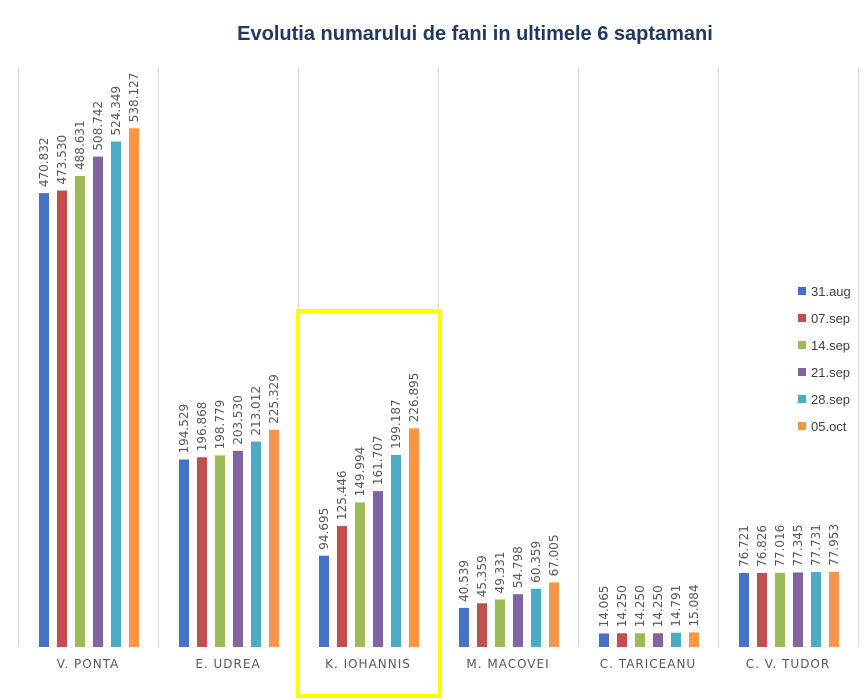 The height and width of the screenshot is (700, 861). Describe the element at coordinates (744, 546) in the screenshot. I see `value-label-c-v-tudor-31-aug: 76.721` at that location.